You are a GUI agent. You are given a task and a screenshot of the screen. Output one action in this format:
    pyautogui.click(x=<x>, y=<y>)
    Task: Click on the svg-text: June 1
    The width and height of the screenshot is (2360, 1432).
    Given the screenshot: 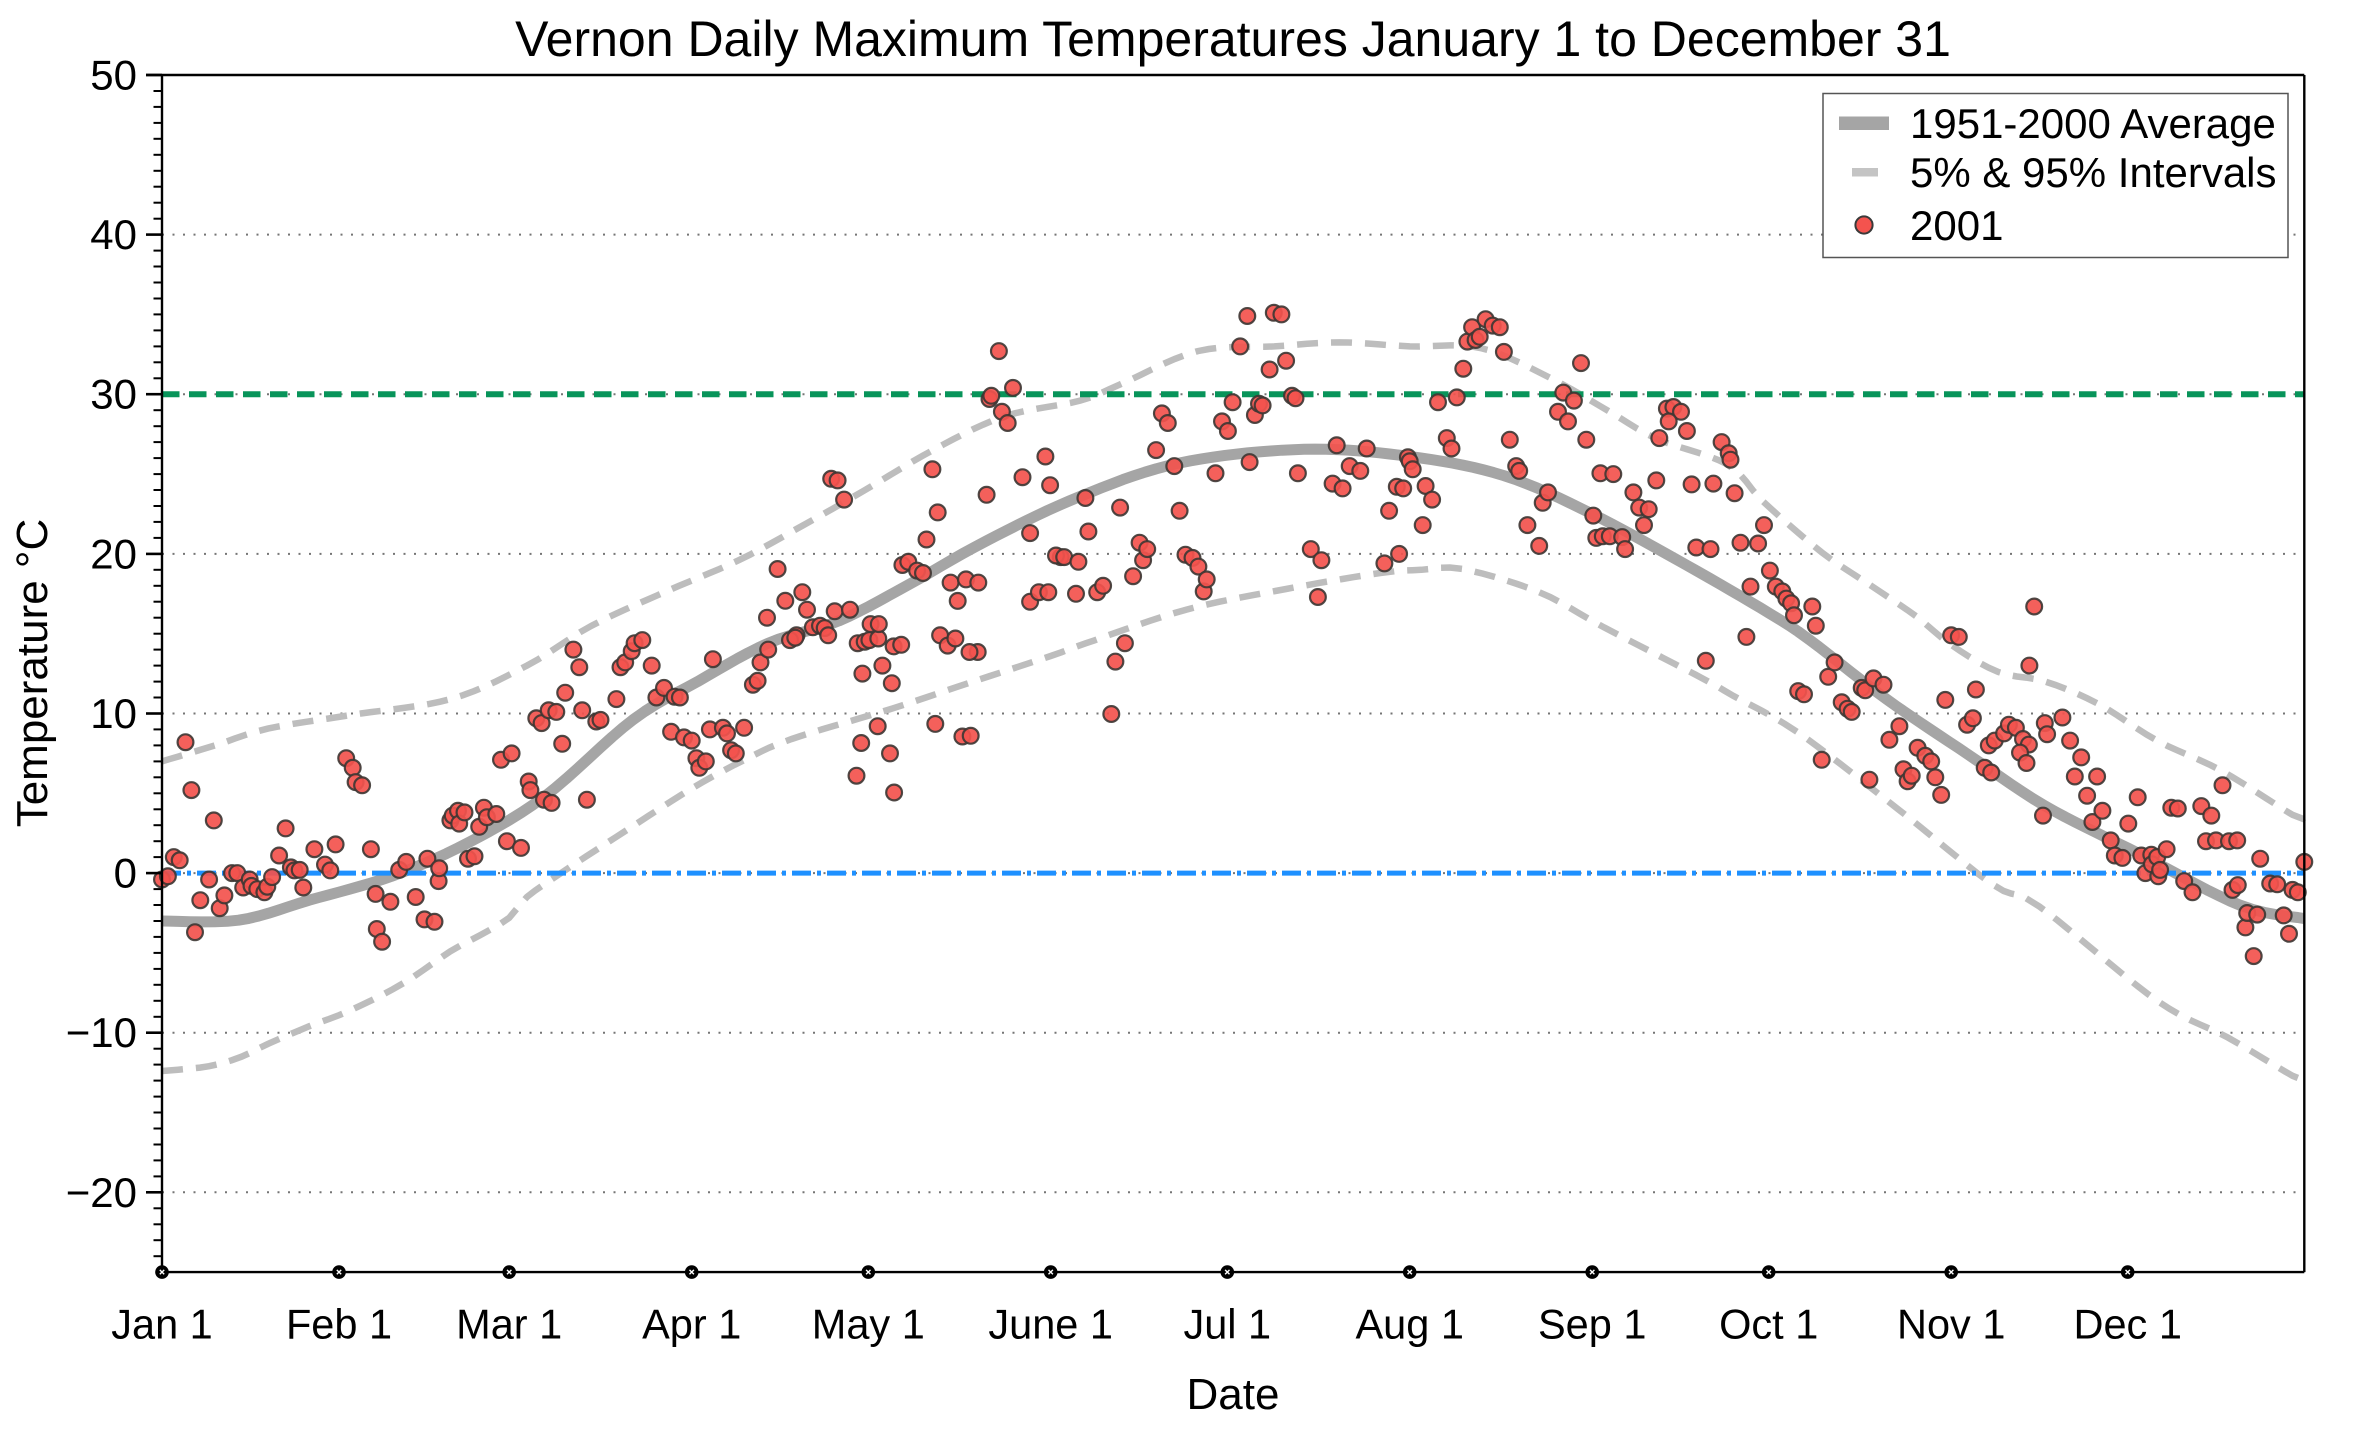 What is the action you would take?
    pyautogui.click(x=1050, y=1324)
    